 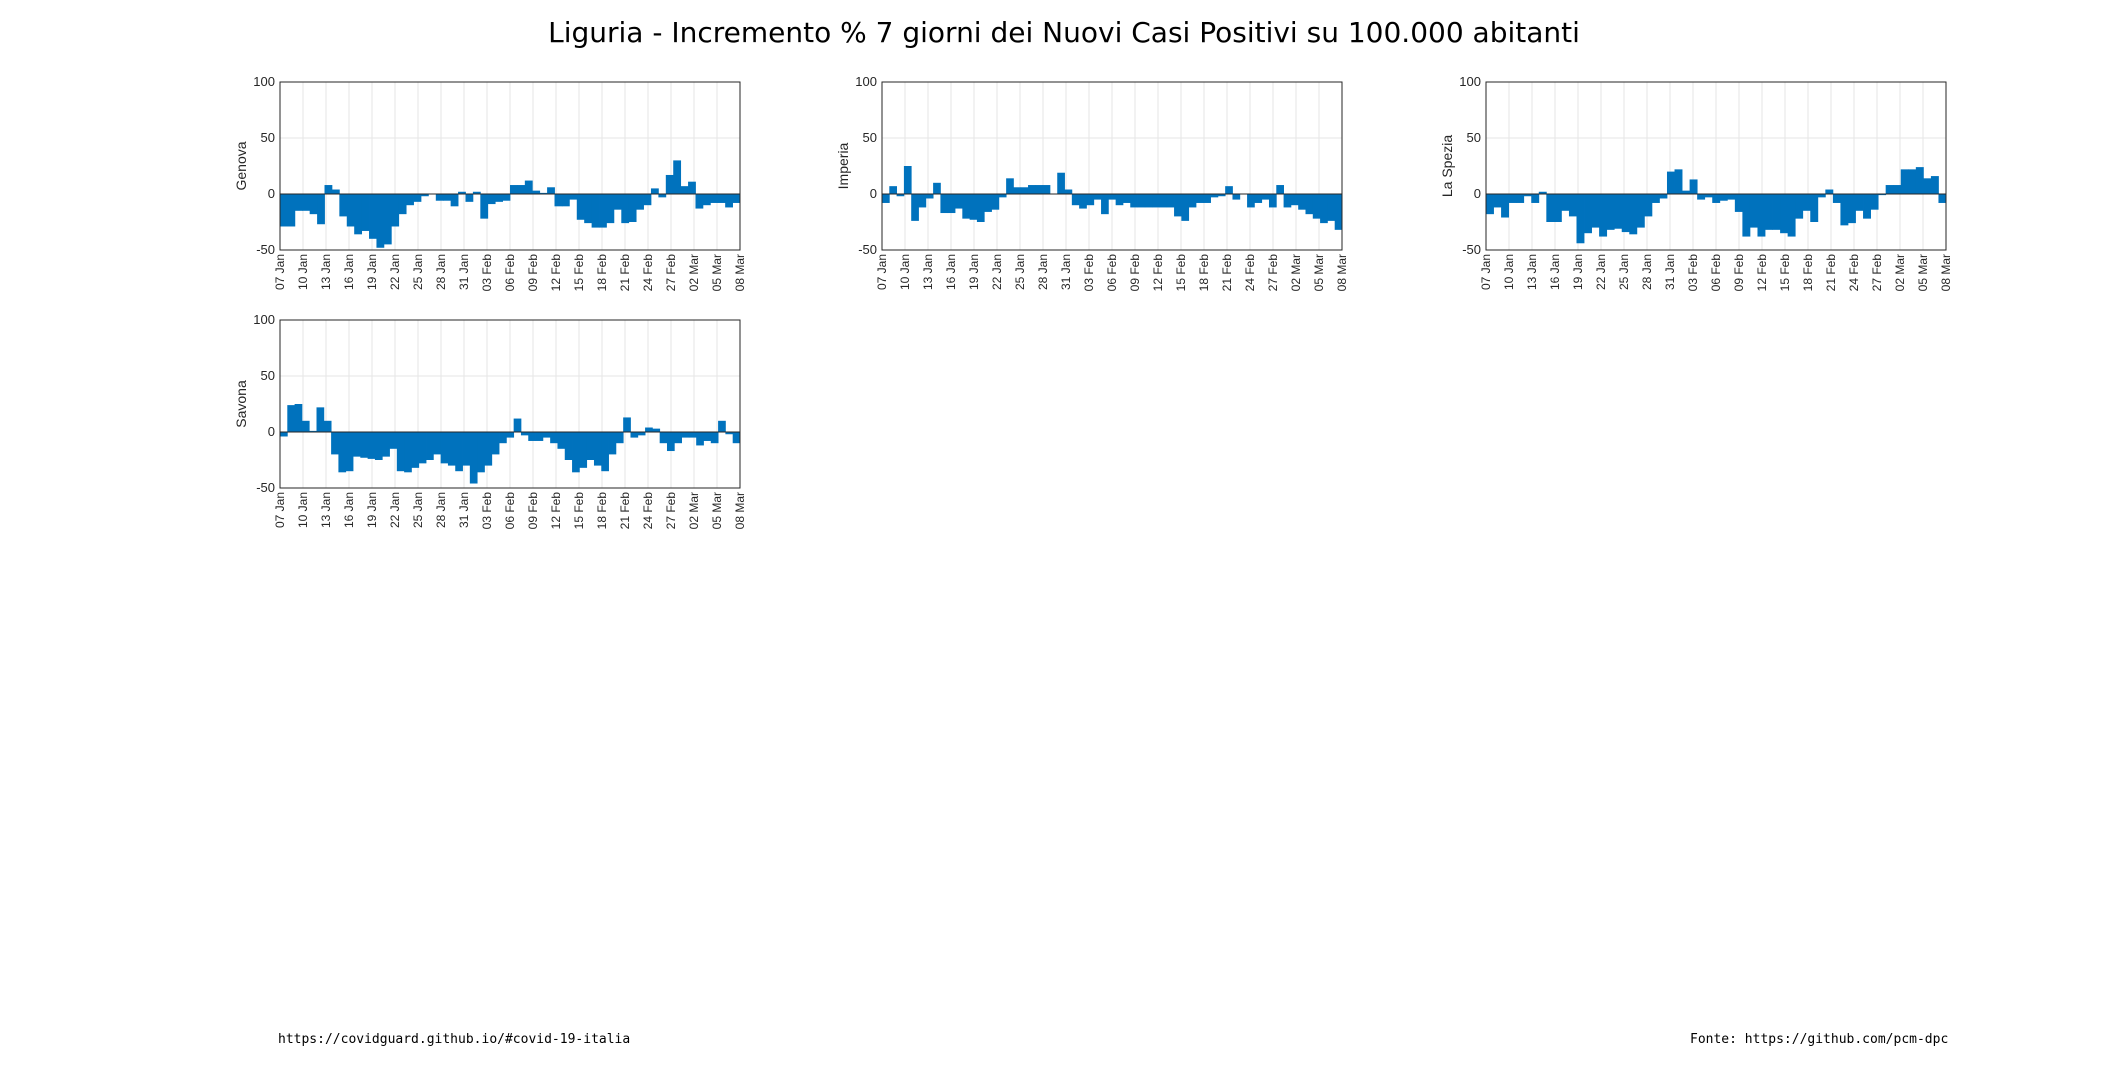 What do you see at coordinates (464, 510) in the screenshot?
I see `x-tick-label: 31 Jan` at bounding box center [464, 510].